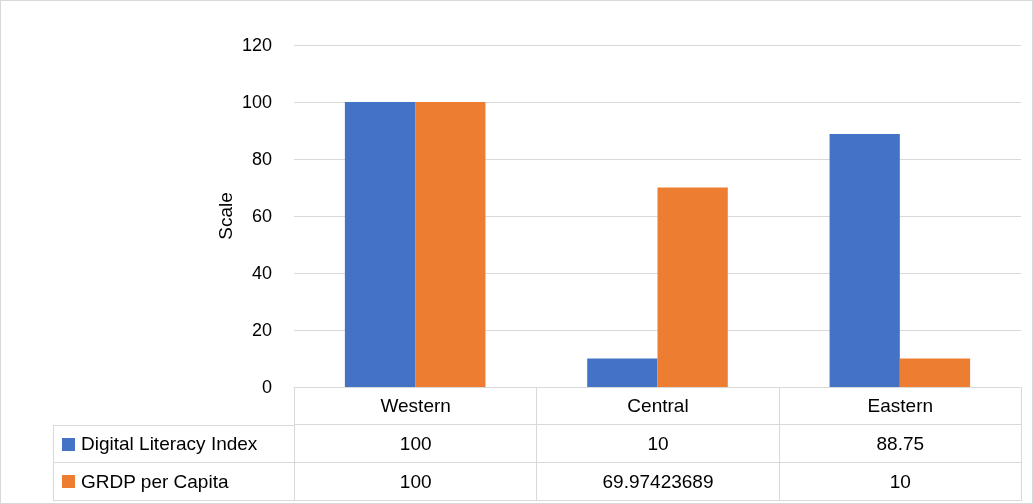 This screenshot has width=1033, height=504. Describe the element at coordinates (416, 406) in the screenshot. I see `x-tick-label: Western` at that location.